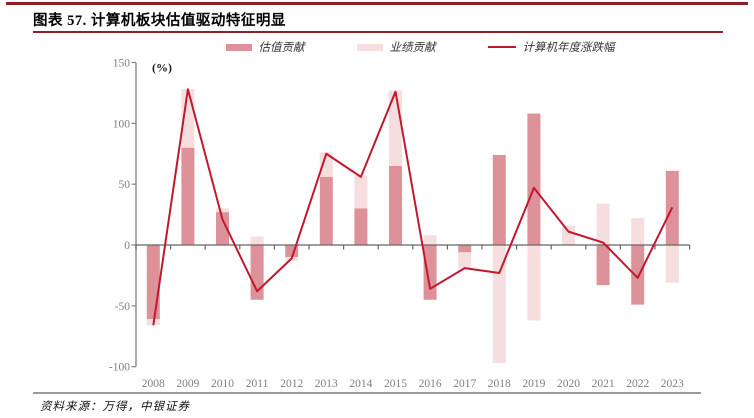 Image resolution: width=754 pixels, height=418 pixels. What do you see at coordinates (127, 246) in the screenshot?
I see `y-tick-label-0: 0` at bounding box center [127, 246].